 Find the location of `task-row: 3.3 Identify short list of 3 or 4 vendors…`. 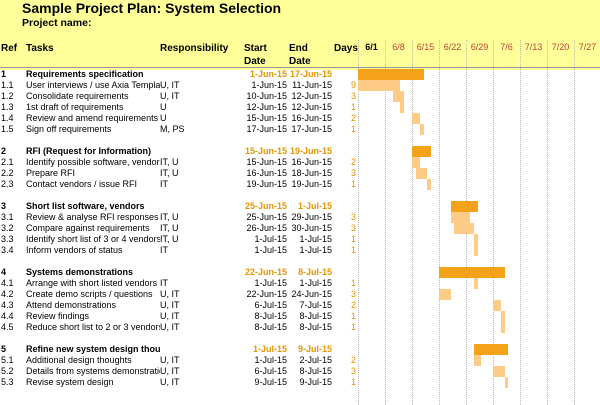

task-row: 3.3 Identify short list of 3 or 4 vendors… is located at coordinates (300, 239).